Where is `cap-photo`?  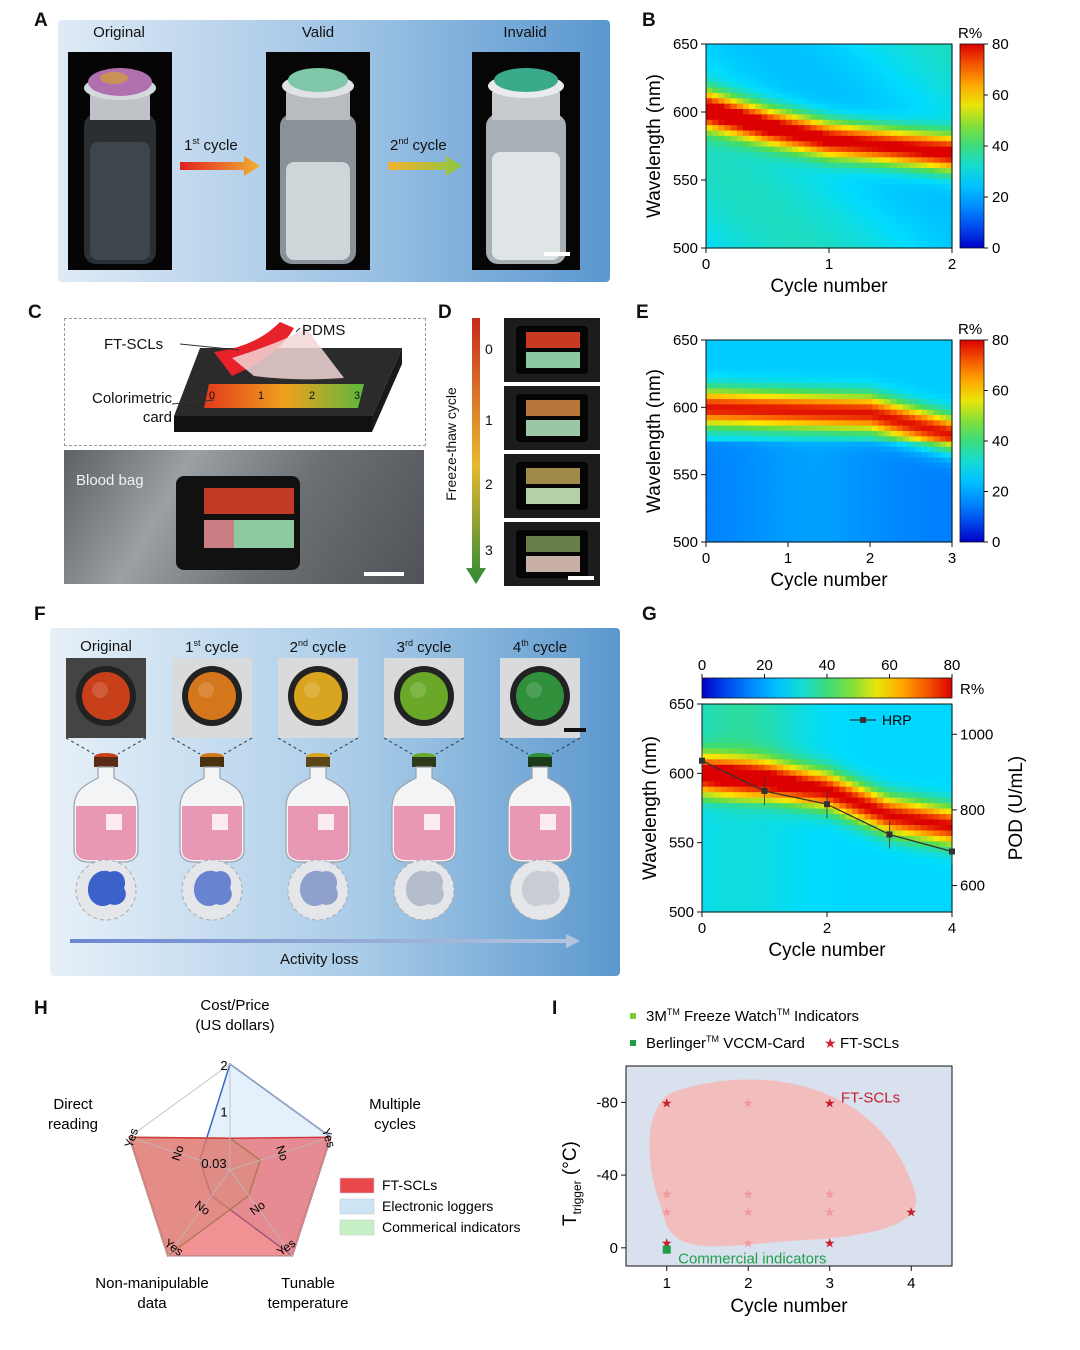 cap-photo is located at coordinates (212, 698).